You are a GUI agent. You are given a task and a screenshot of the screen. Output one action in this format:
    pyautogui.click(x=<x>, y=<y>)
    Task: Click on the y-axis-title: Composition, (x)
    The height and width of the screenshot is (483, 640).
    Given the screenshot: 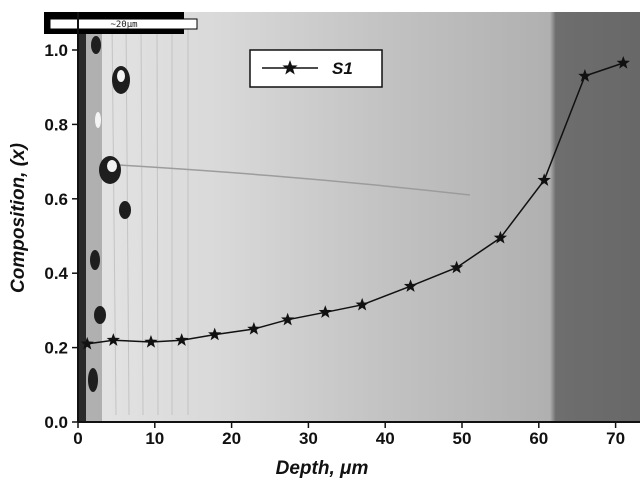 What is the action you would take?
    pyautogui.click(x=18, y=218)
    